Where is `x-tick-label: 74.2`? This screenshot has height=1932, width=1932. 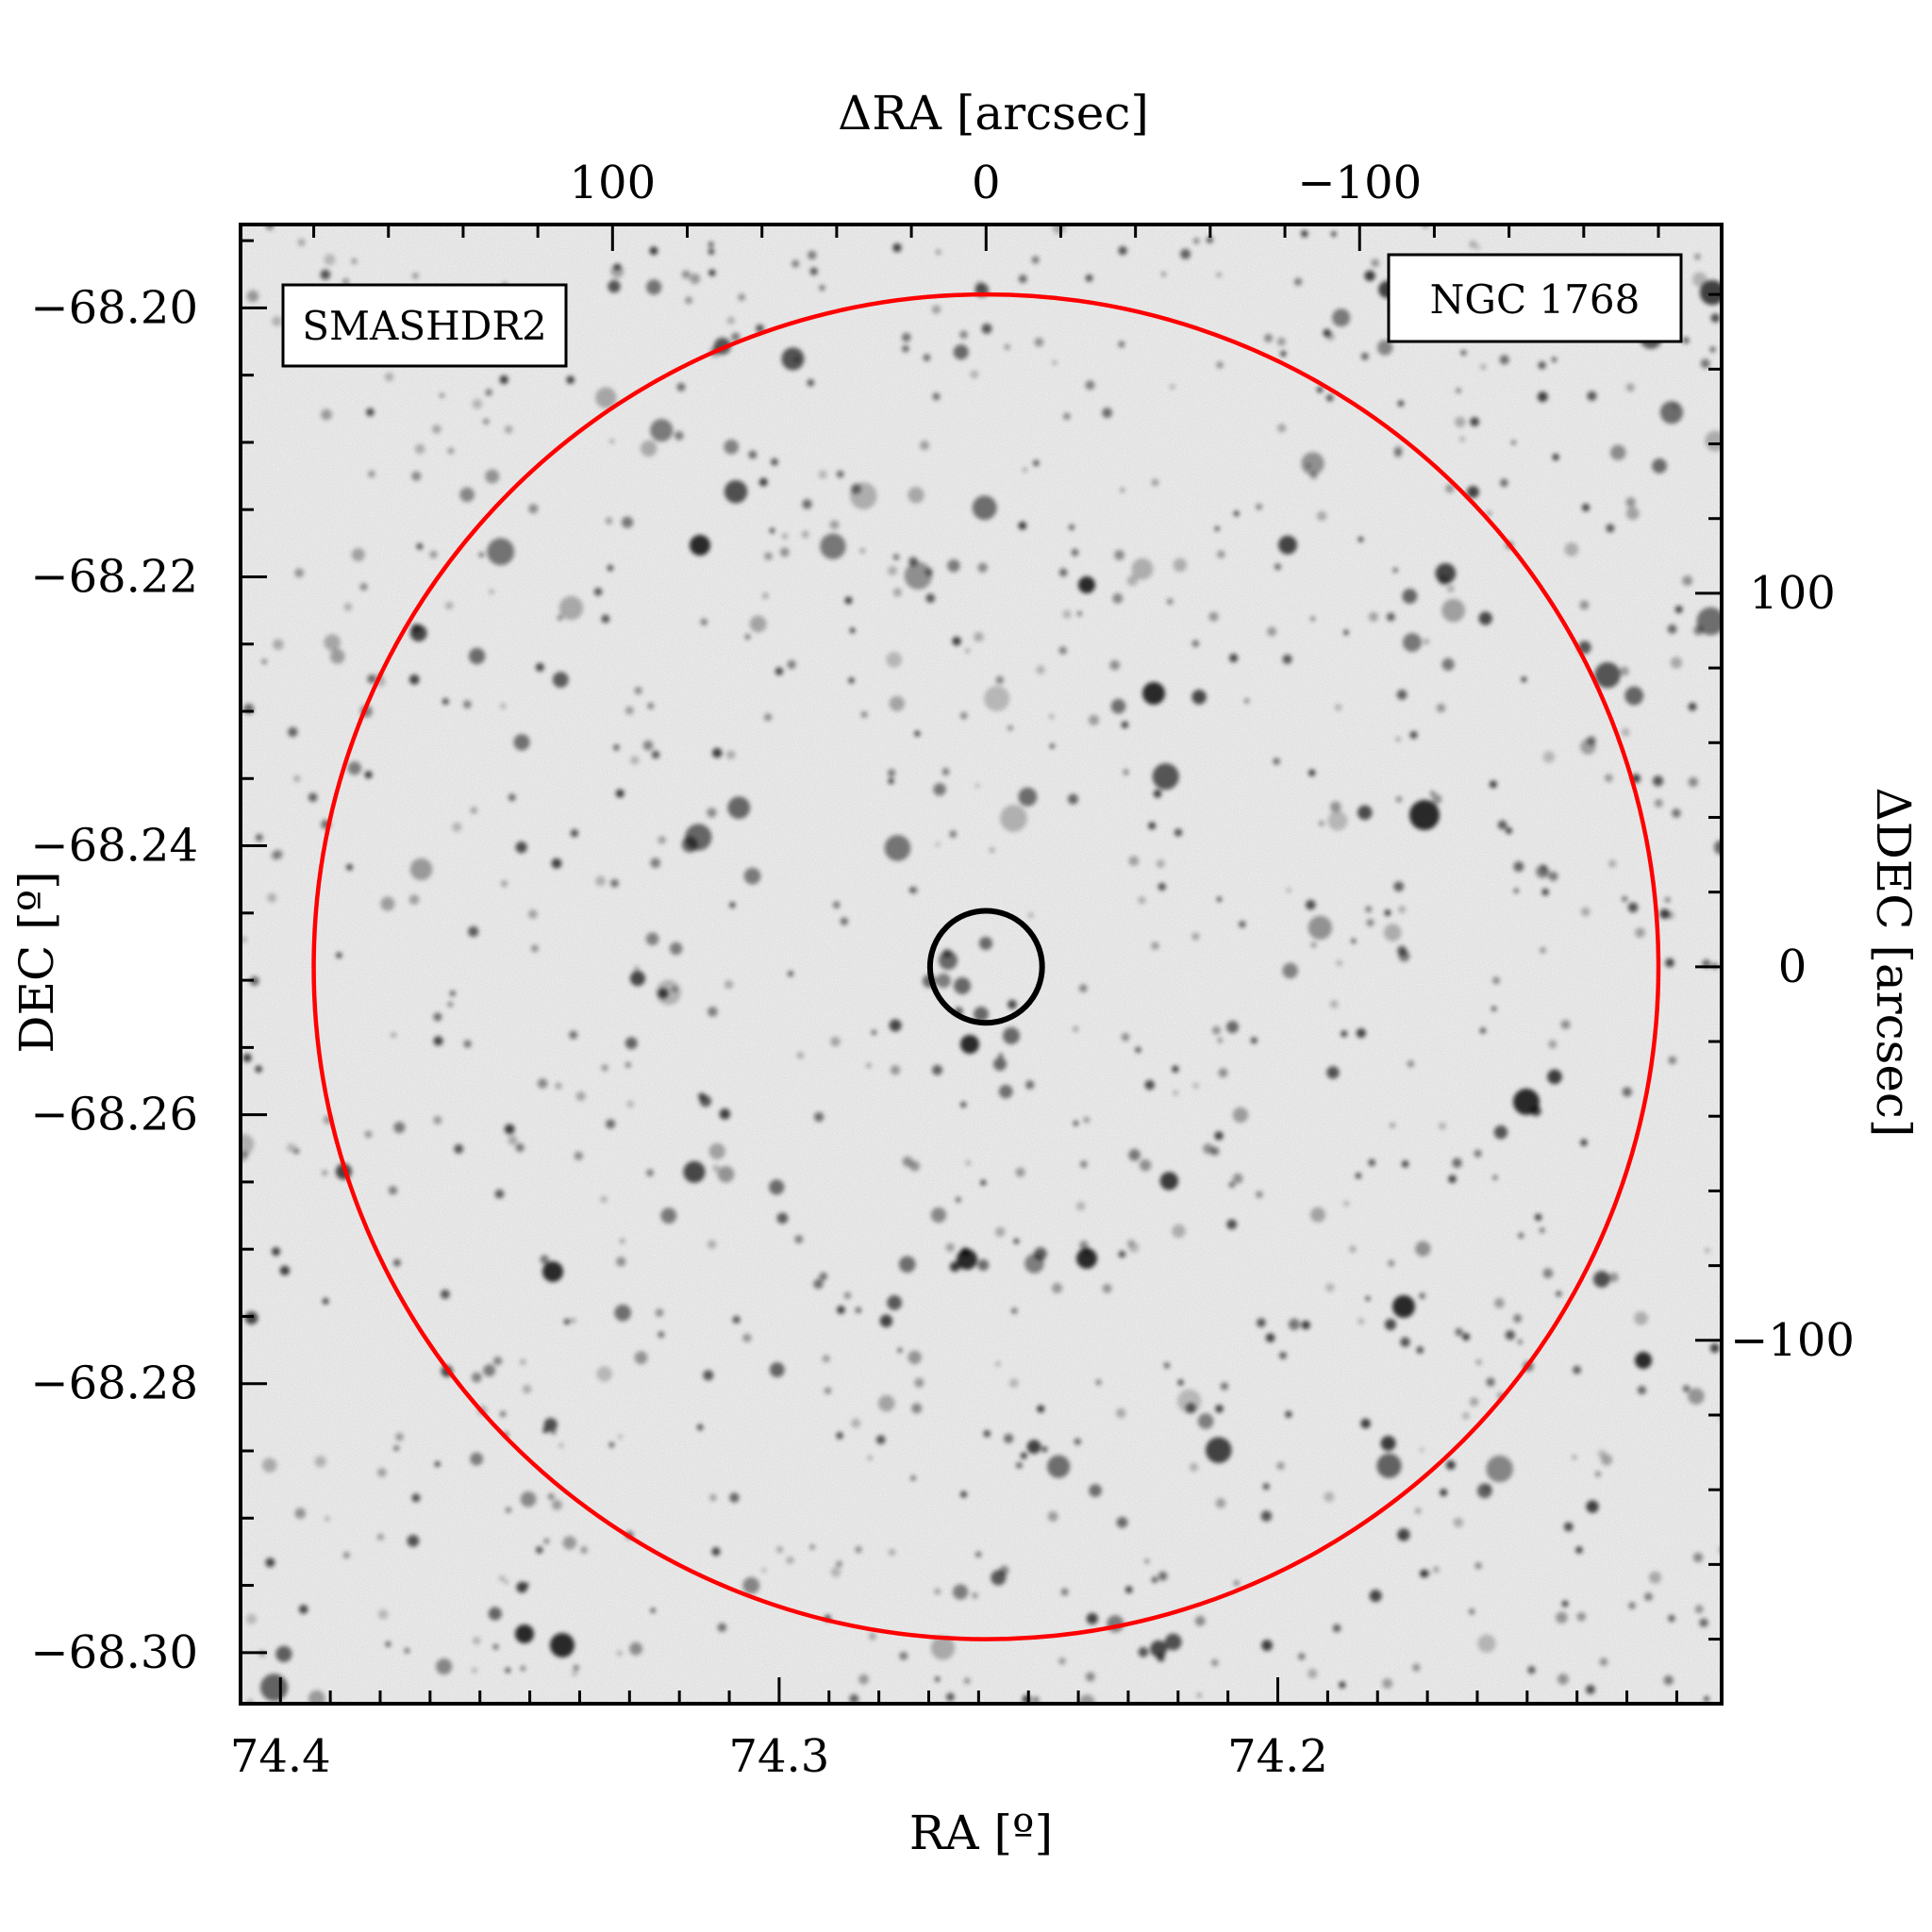 x-tick-label: 74.2 is located at coordinates (1277, 1757).